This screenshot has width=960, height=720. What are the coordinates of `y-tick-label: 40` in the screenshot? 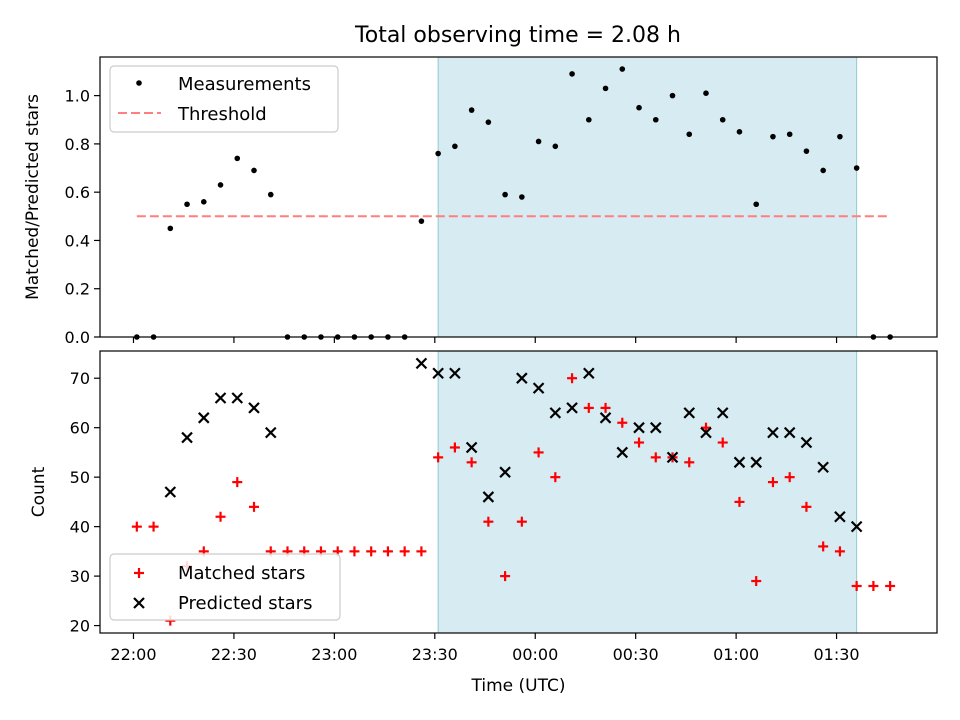 It's located at (80, 527).